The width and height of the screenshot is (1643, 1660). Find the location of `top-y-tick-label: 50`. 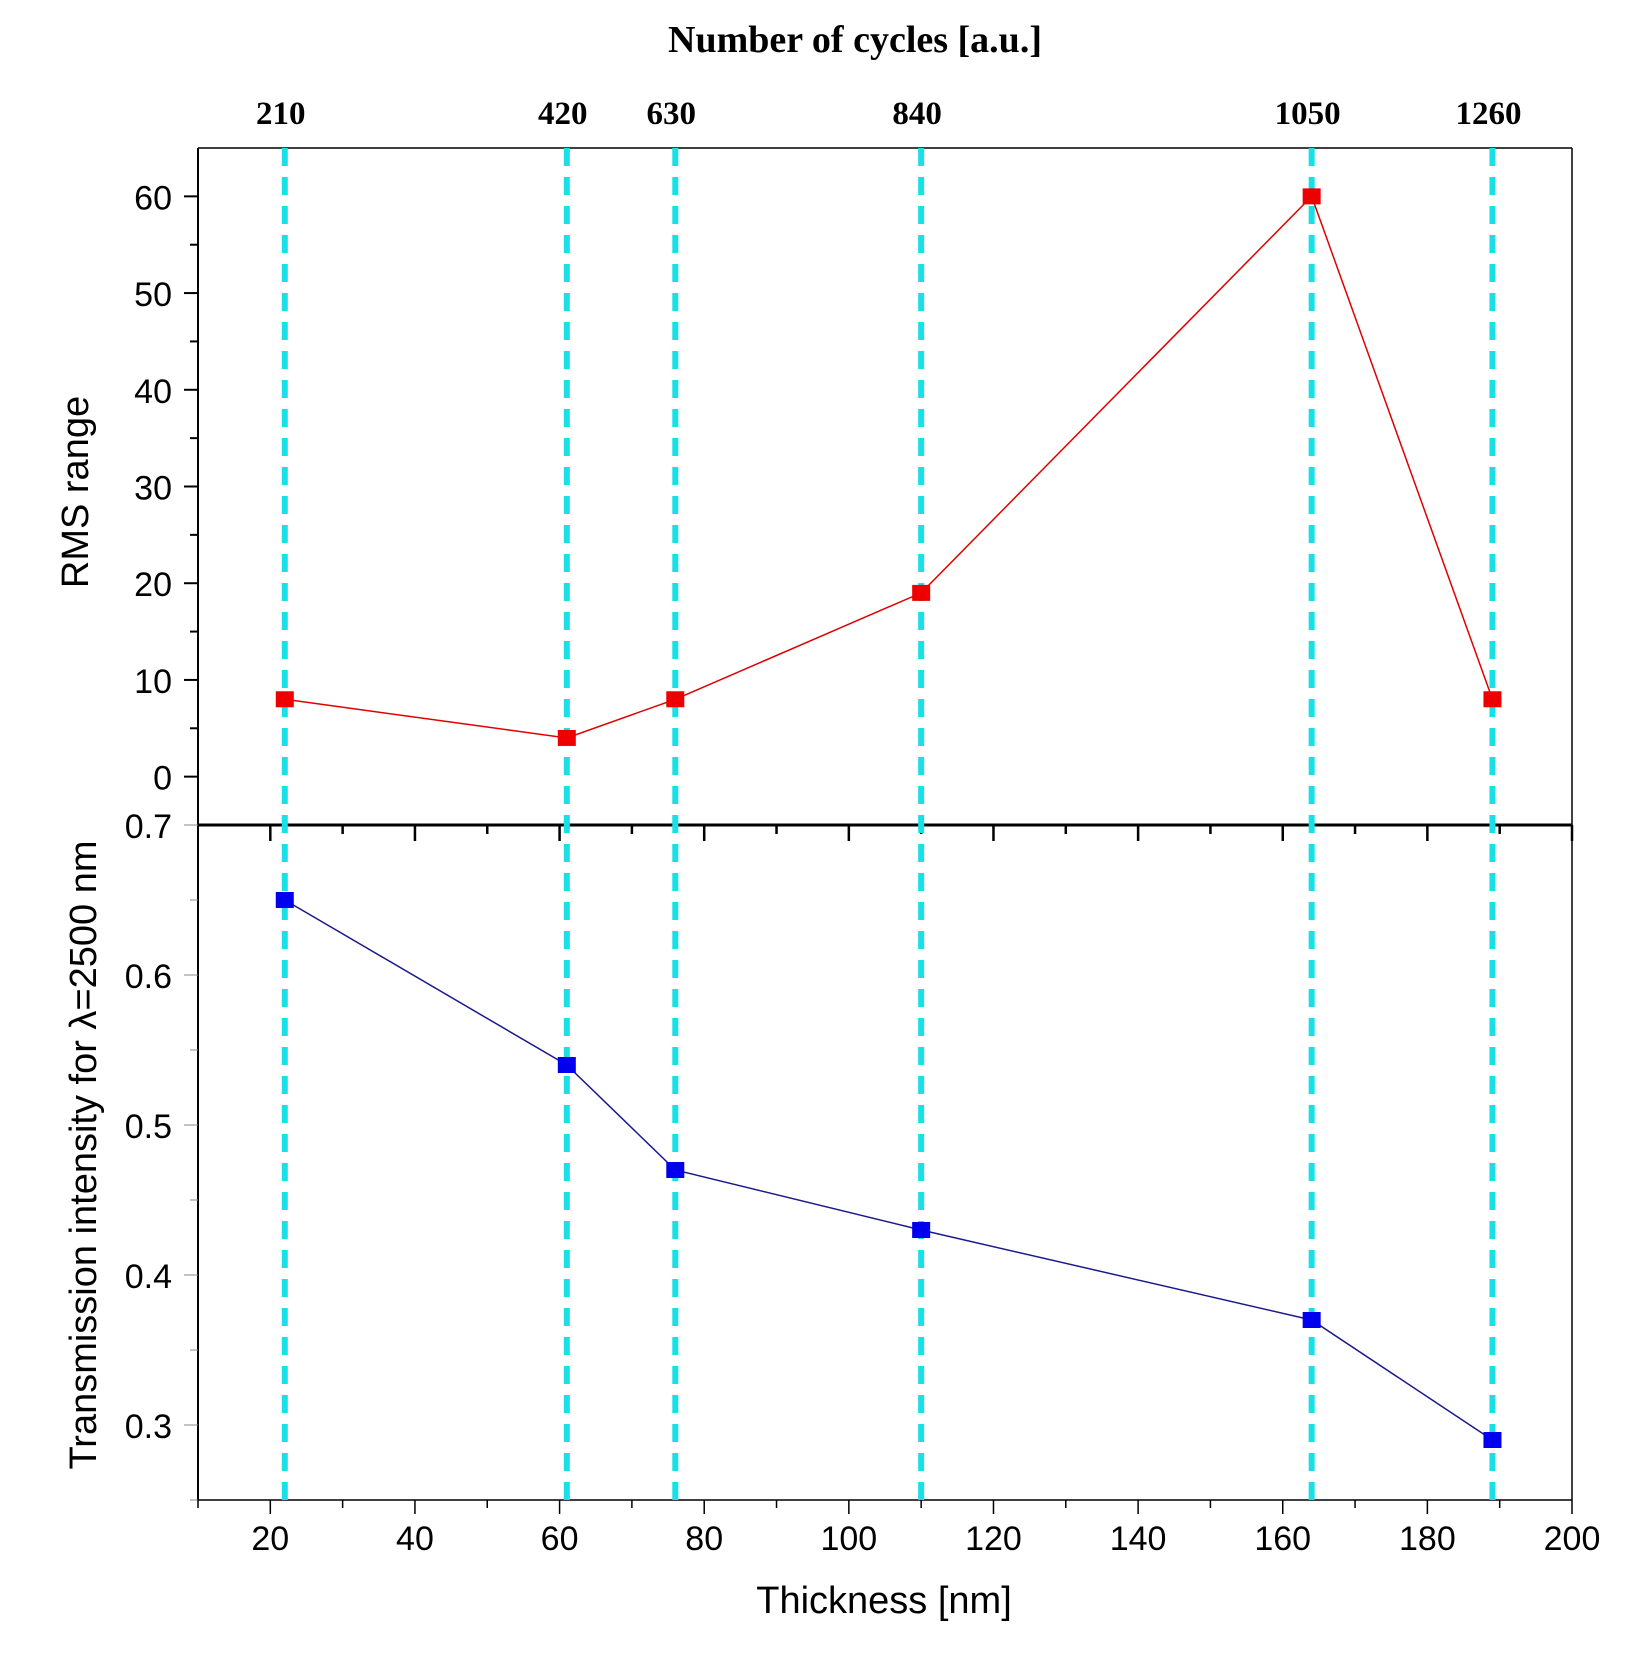

top-y-tick-label: 50 is located at coordinates (153, 295).